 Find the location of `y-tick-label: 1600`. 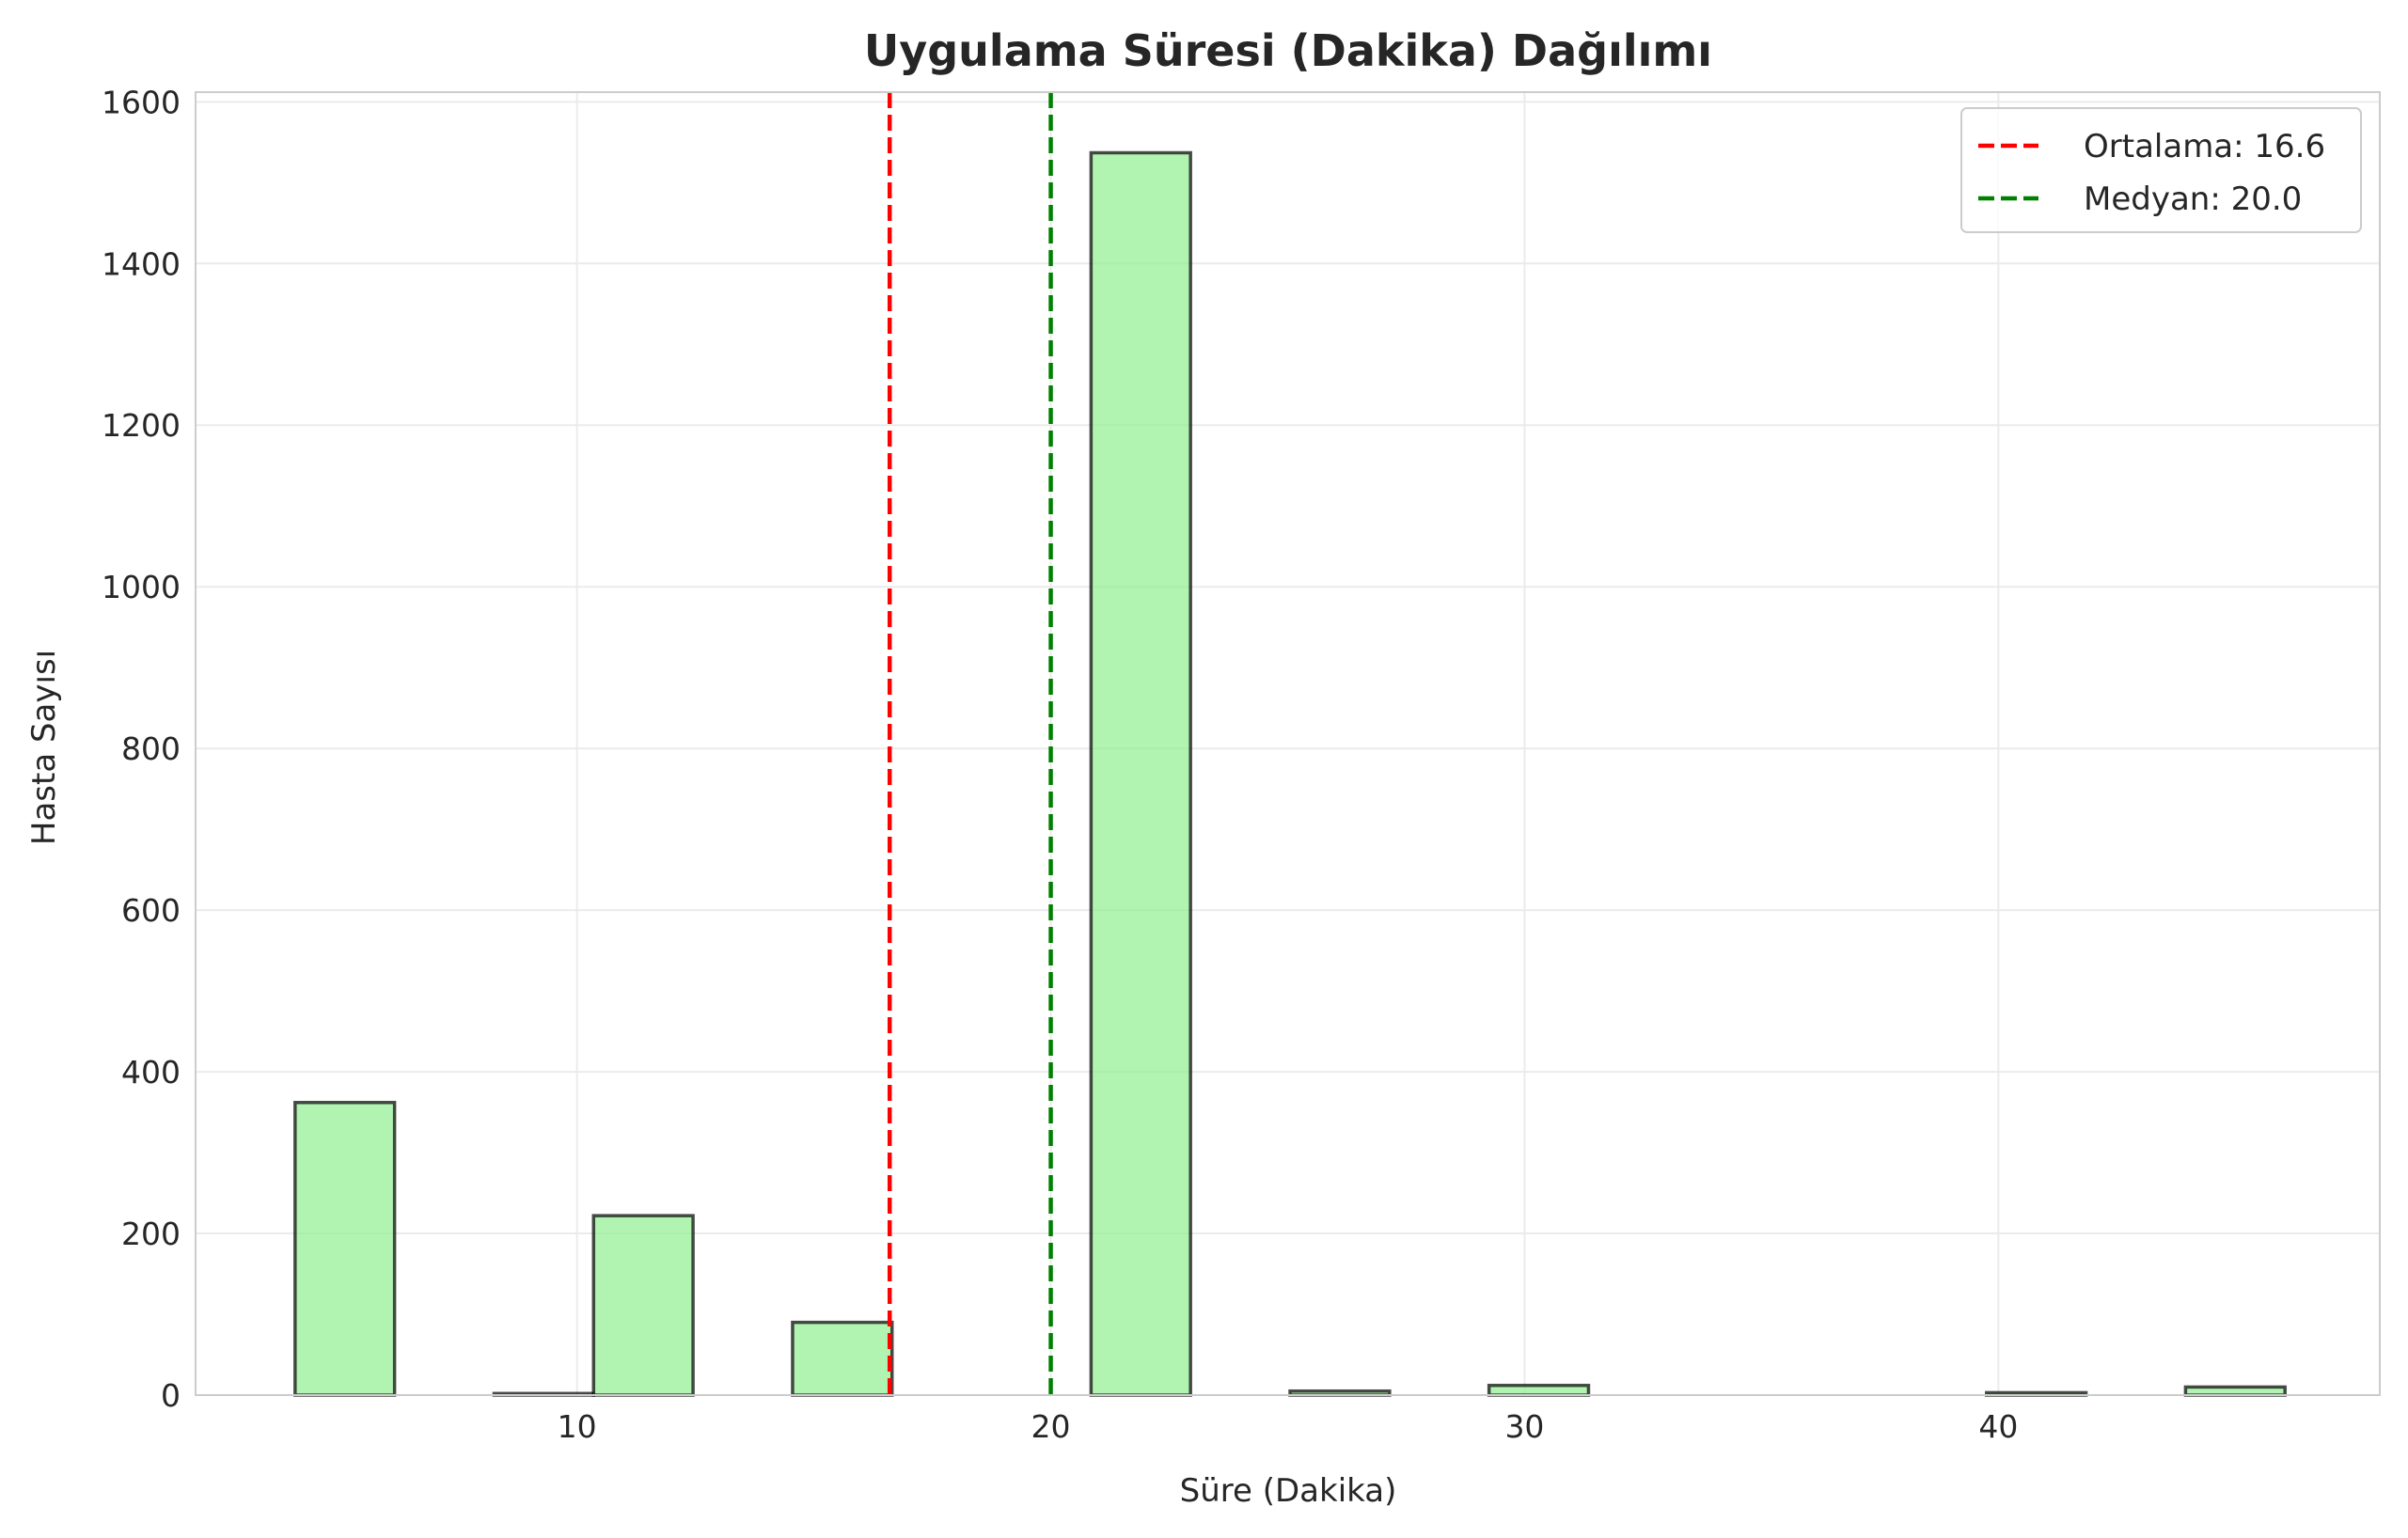

y-tick-label: 1600 is located at coordinates (141, 102).